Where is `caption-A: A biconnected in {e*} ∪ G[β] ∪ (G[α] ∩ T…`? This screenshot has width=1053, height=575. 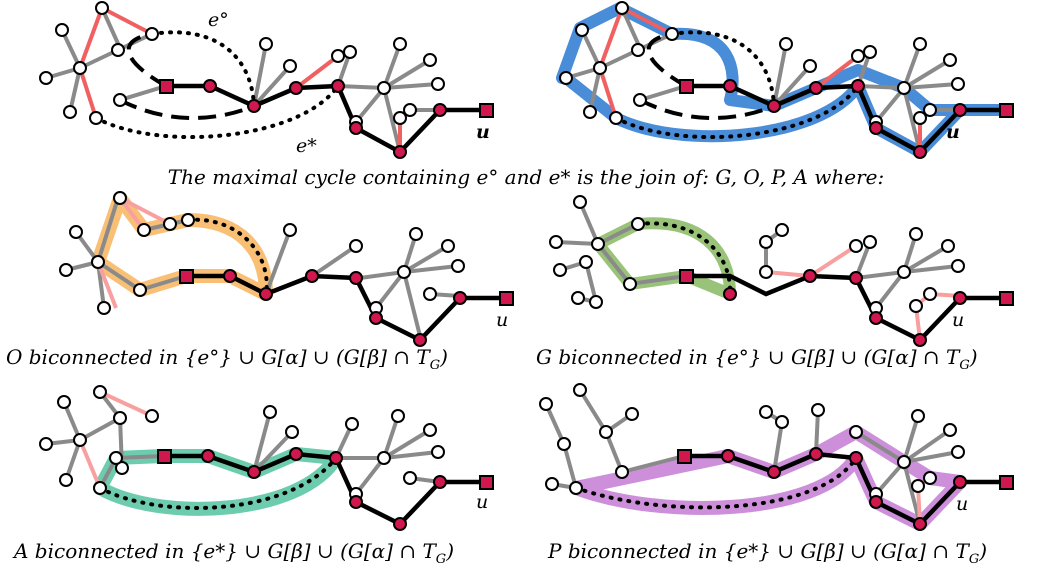 caption-A: A biconnected in {e*} ∪ G[β] ∪ (G[α] ∩ T… is located at coordinates (233, 553).